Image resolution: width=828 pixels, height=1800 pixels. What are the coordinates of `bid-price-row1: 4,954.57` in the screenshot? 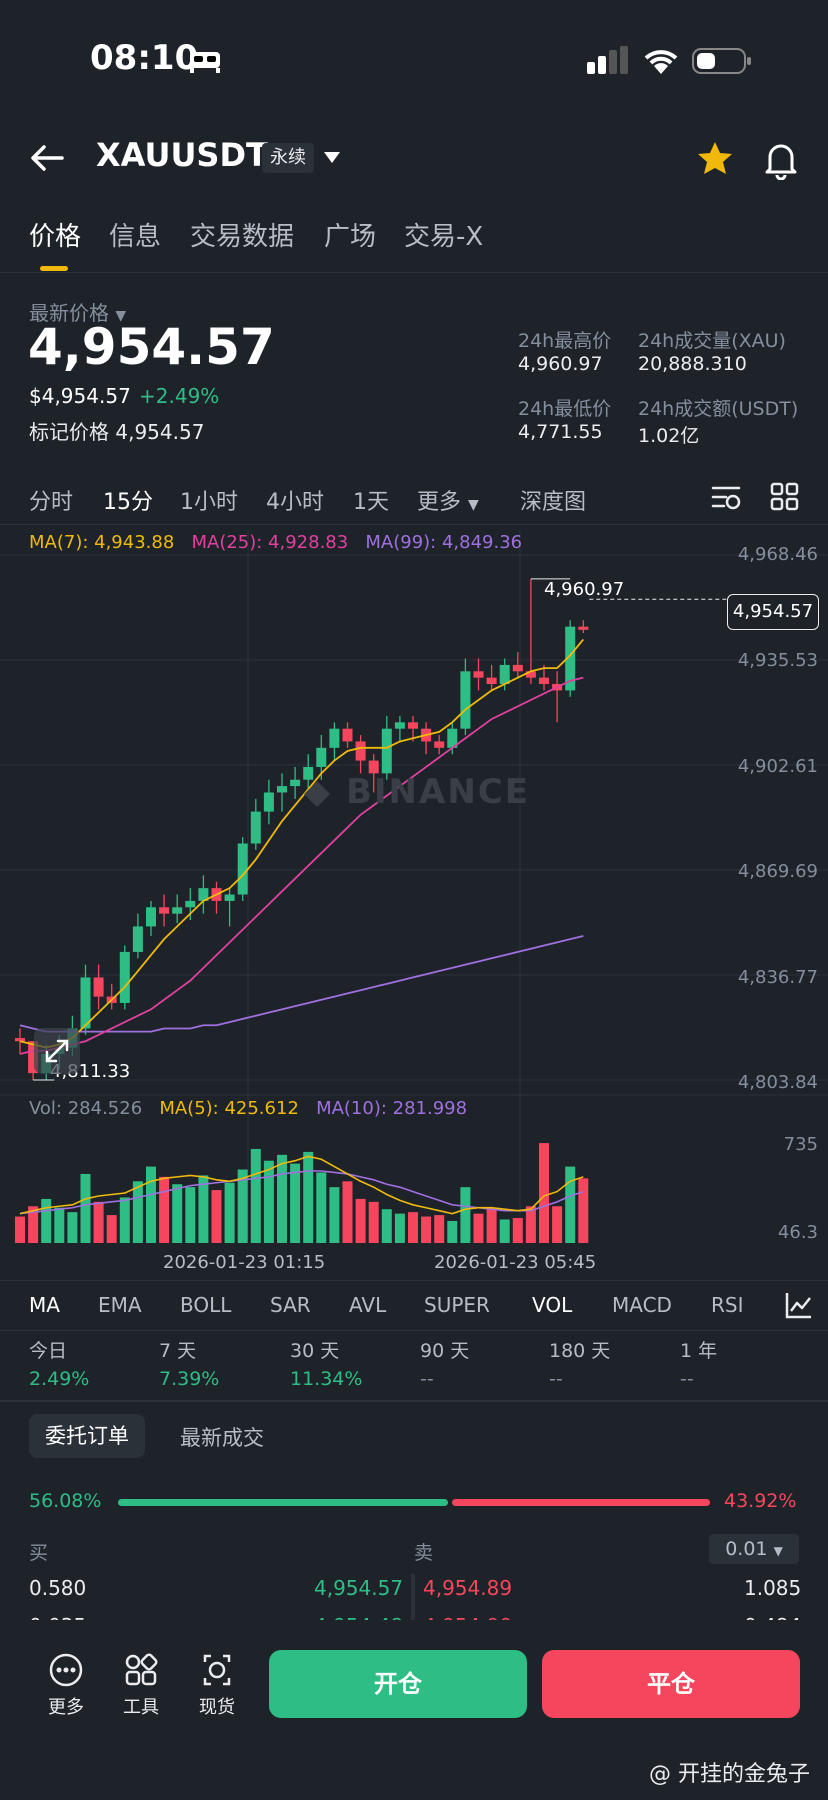 It's located at (359, 1588).